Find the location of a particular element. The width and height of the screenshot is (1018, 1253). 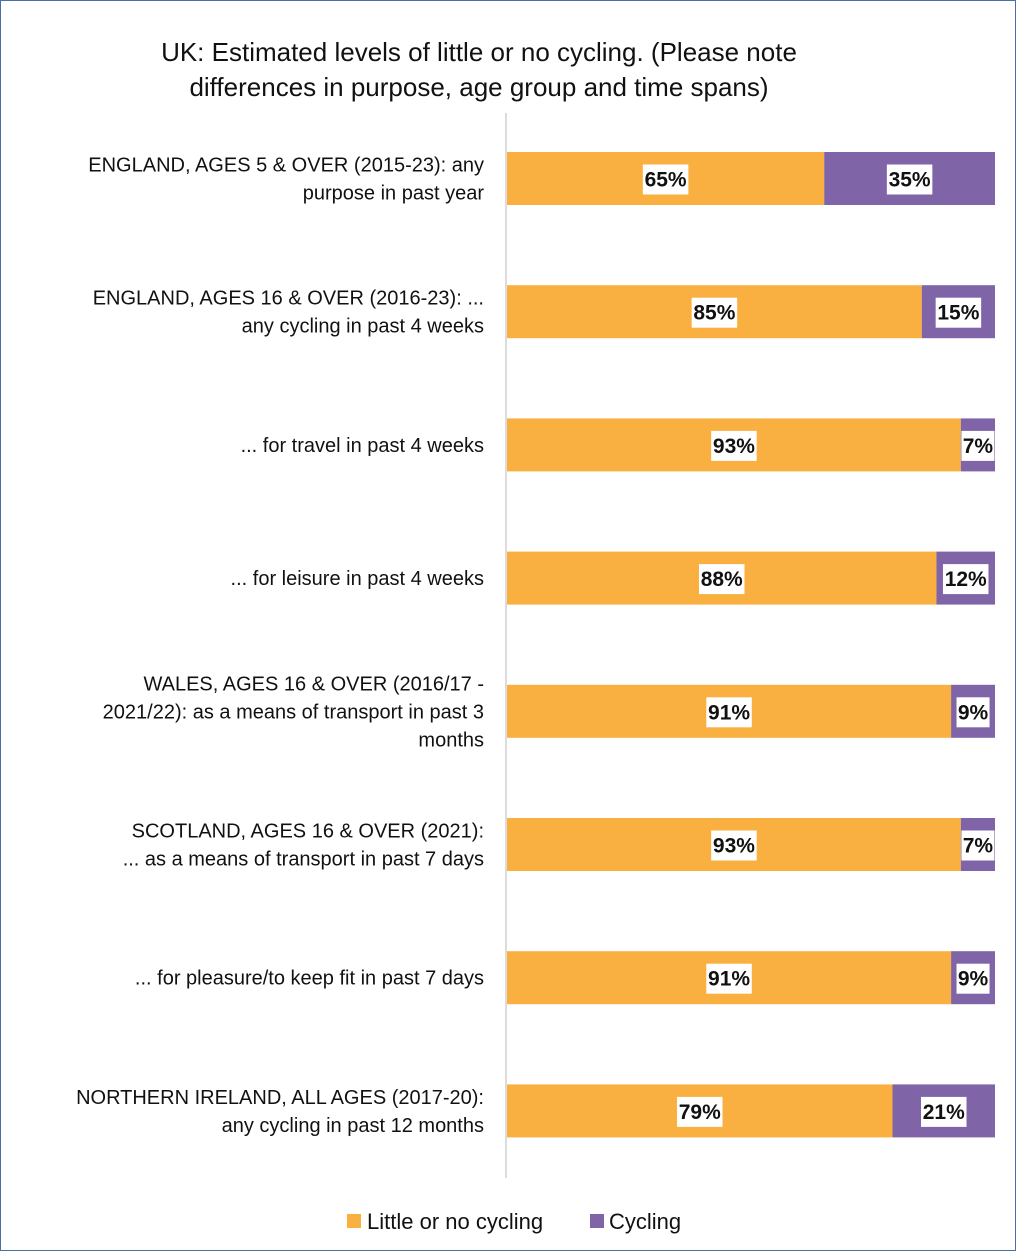

data-label-little-or-no-cycling-1: 85% is located at coordinates (714, 313).